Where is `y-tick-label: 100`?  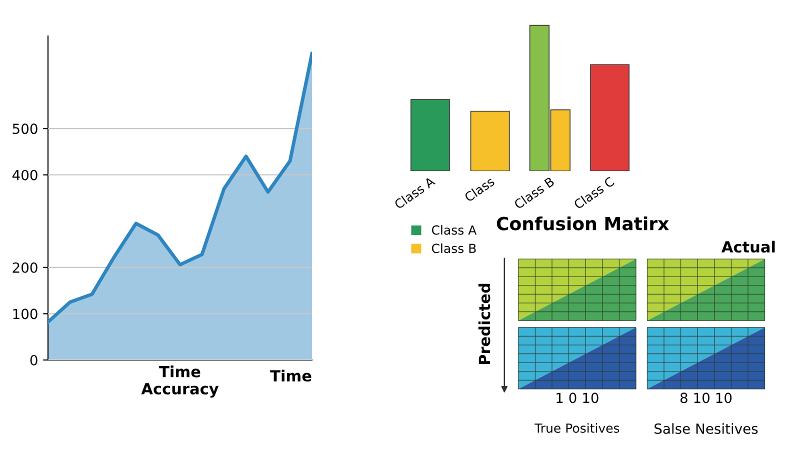
y-tick-label: 100 is located at coordinates (25, 314).